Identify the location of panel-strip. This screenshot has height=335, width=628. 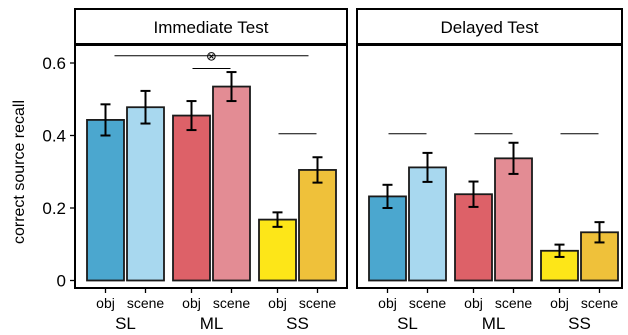
(211, 26).